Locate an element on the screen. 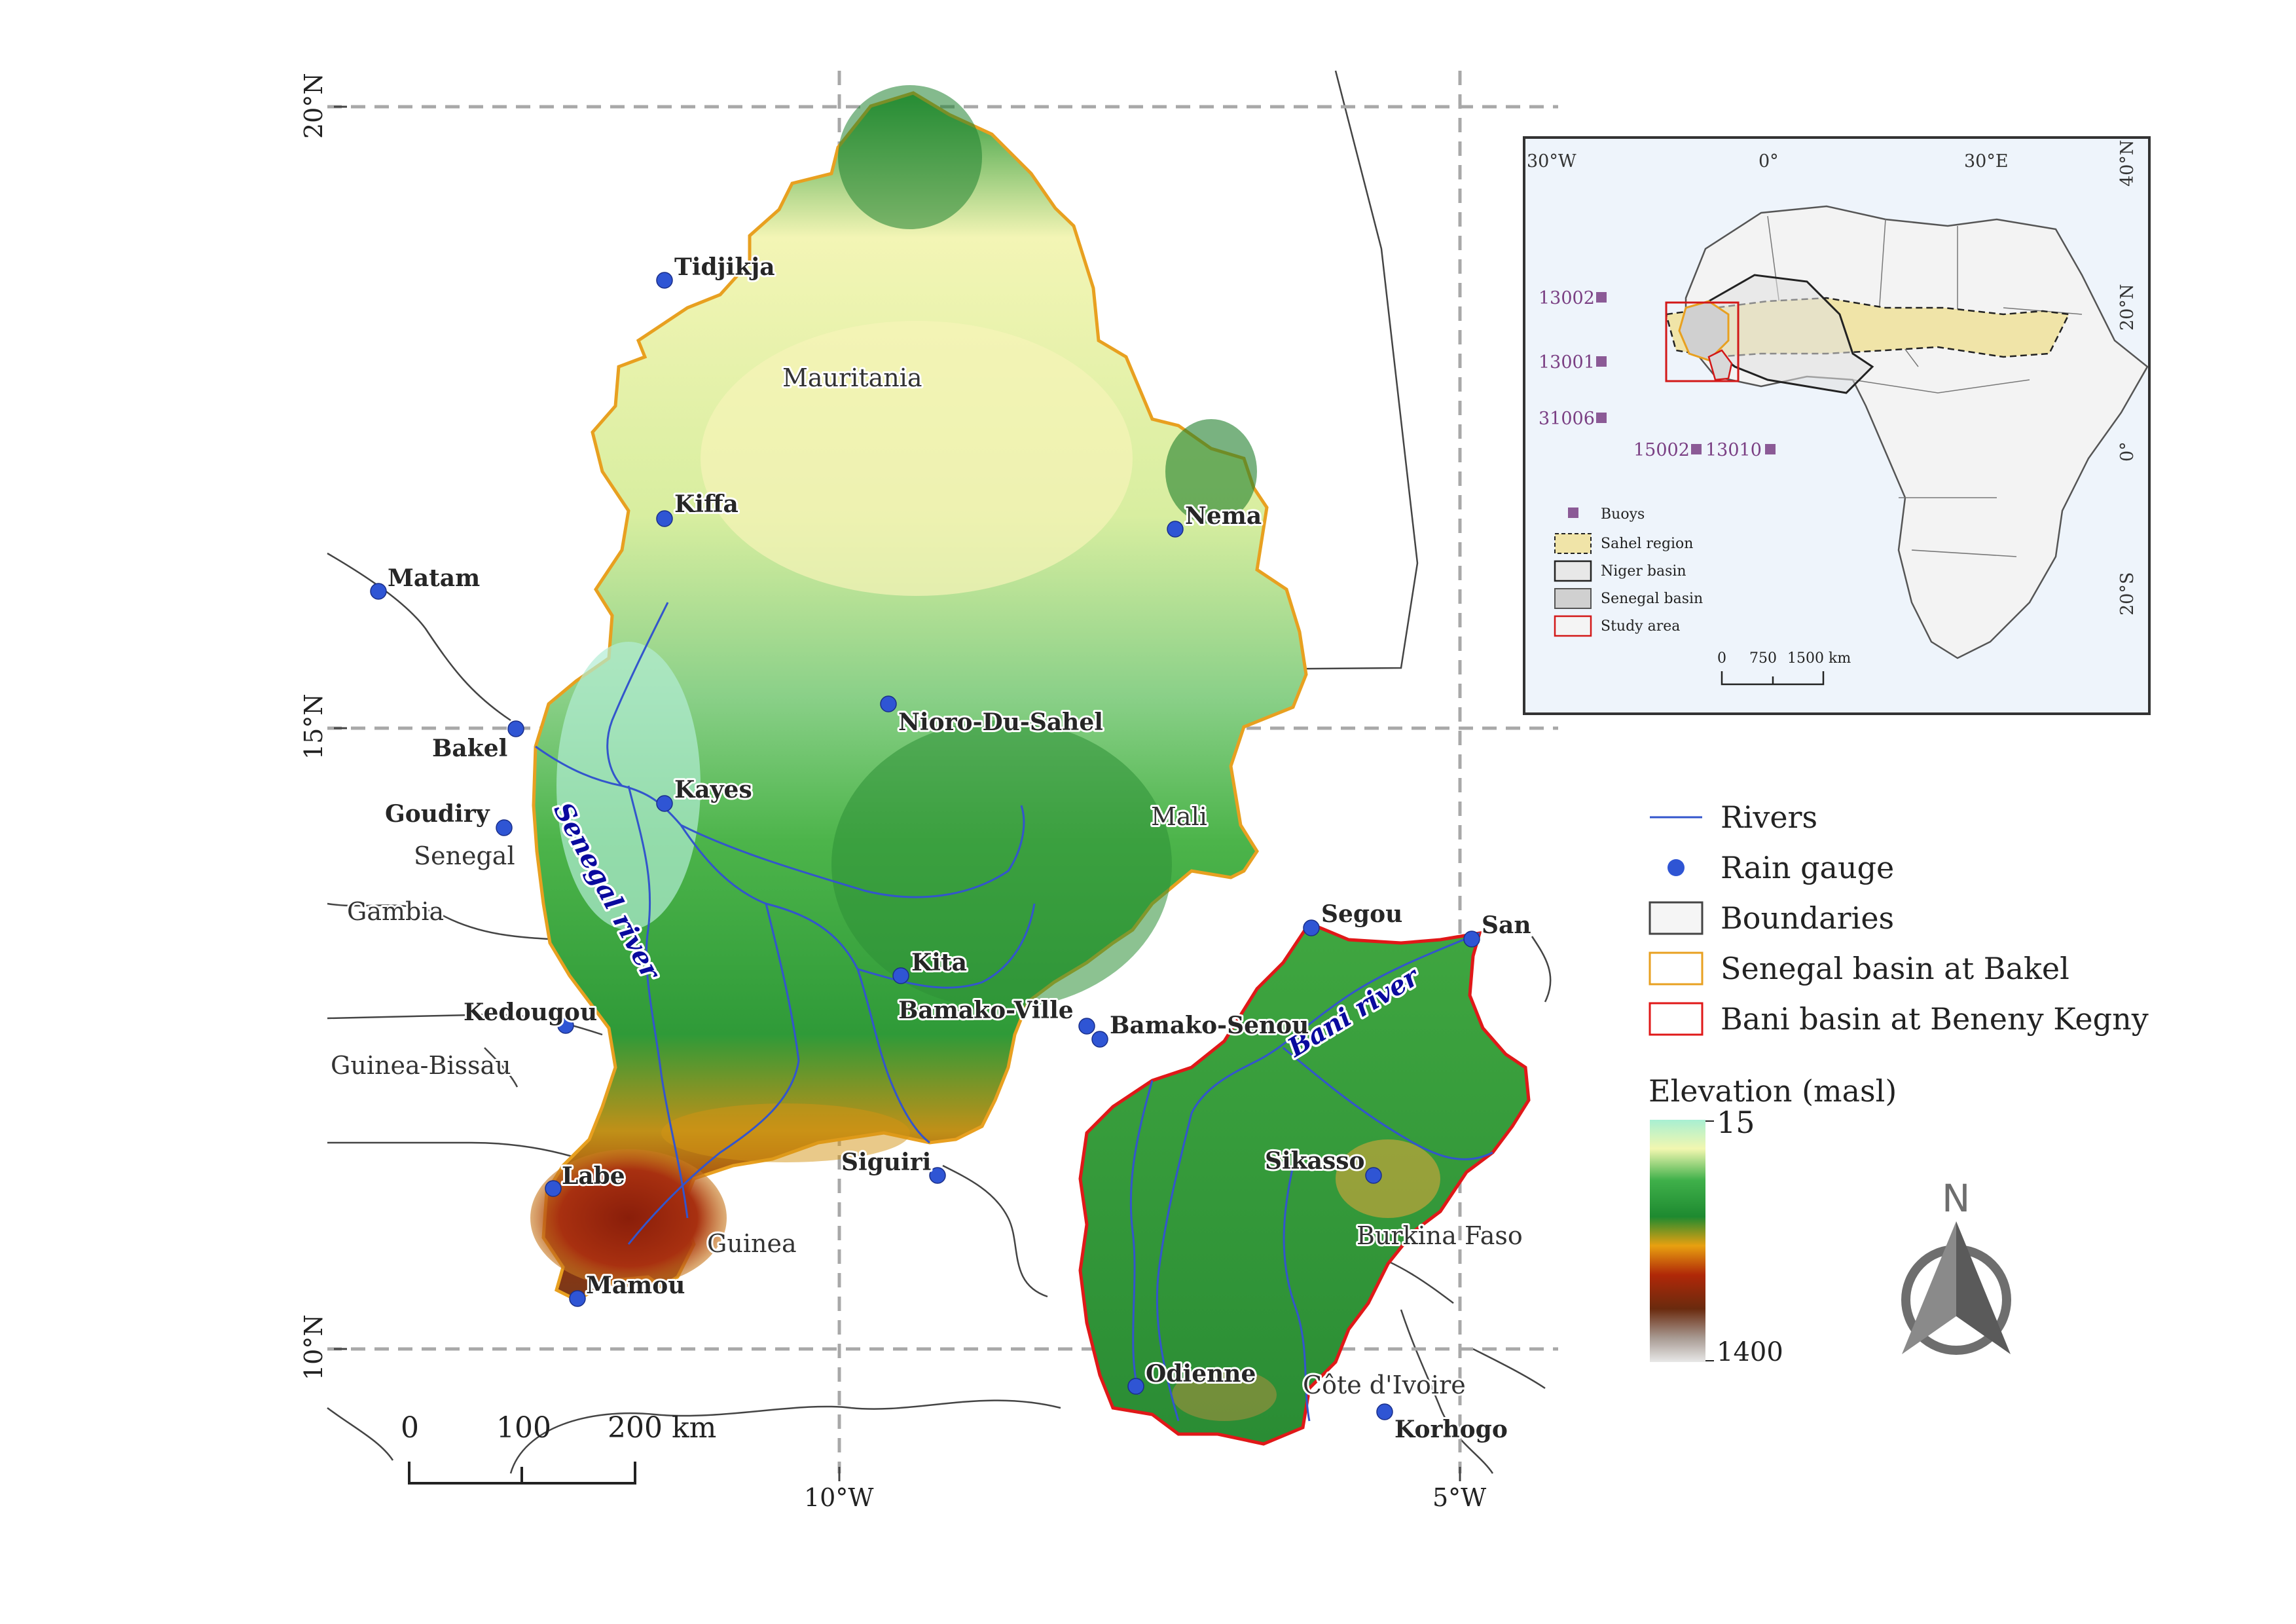  scale-bar-line is located at coordinates (522, 1473).